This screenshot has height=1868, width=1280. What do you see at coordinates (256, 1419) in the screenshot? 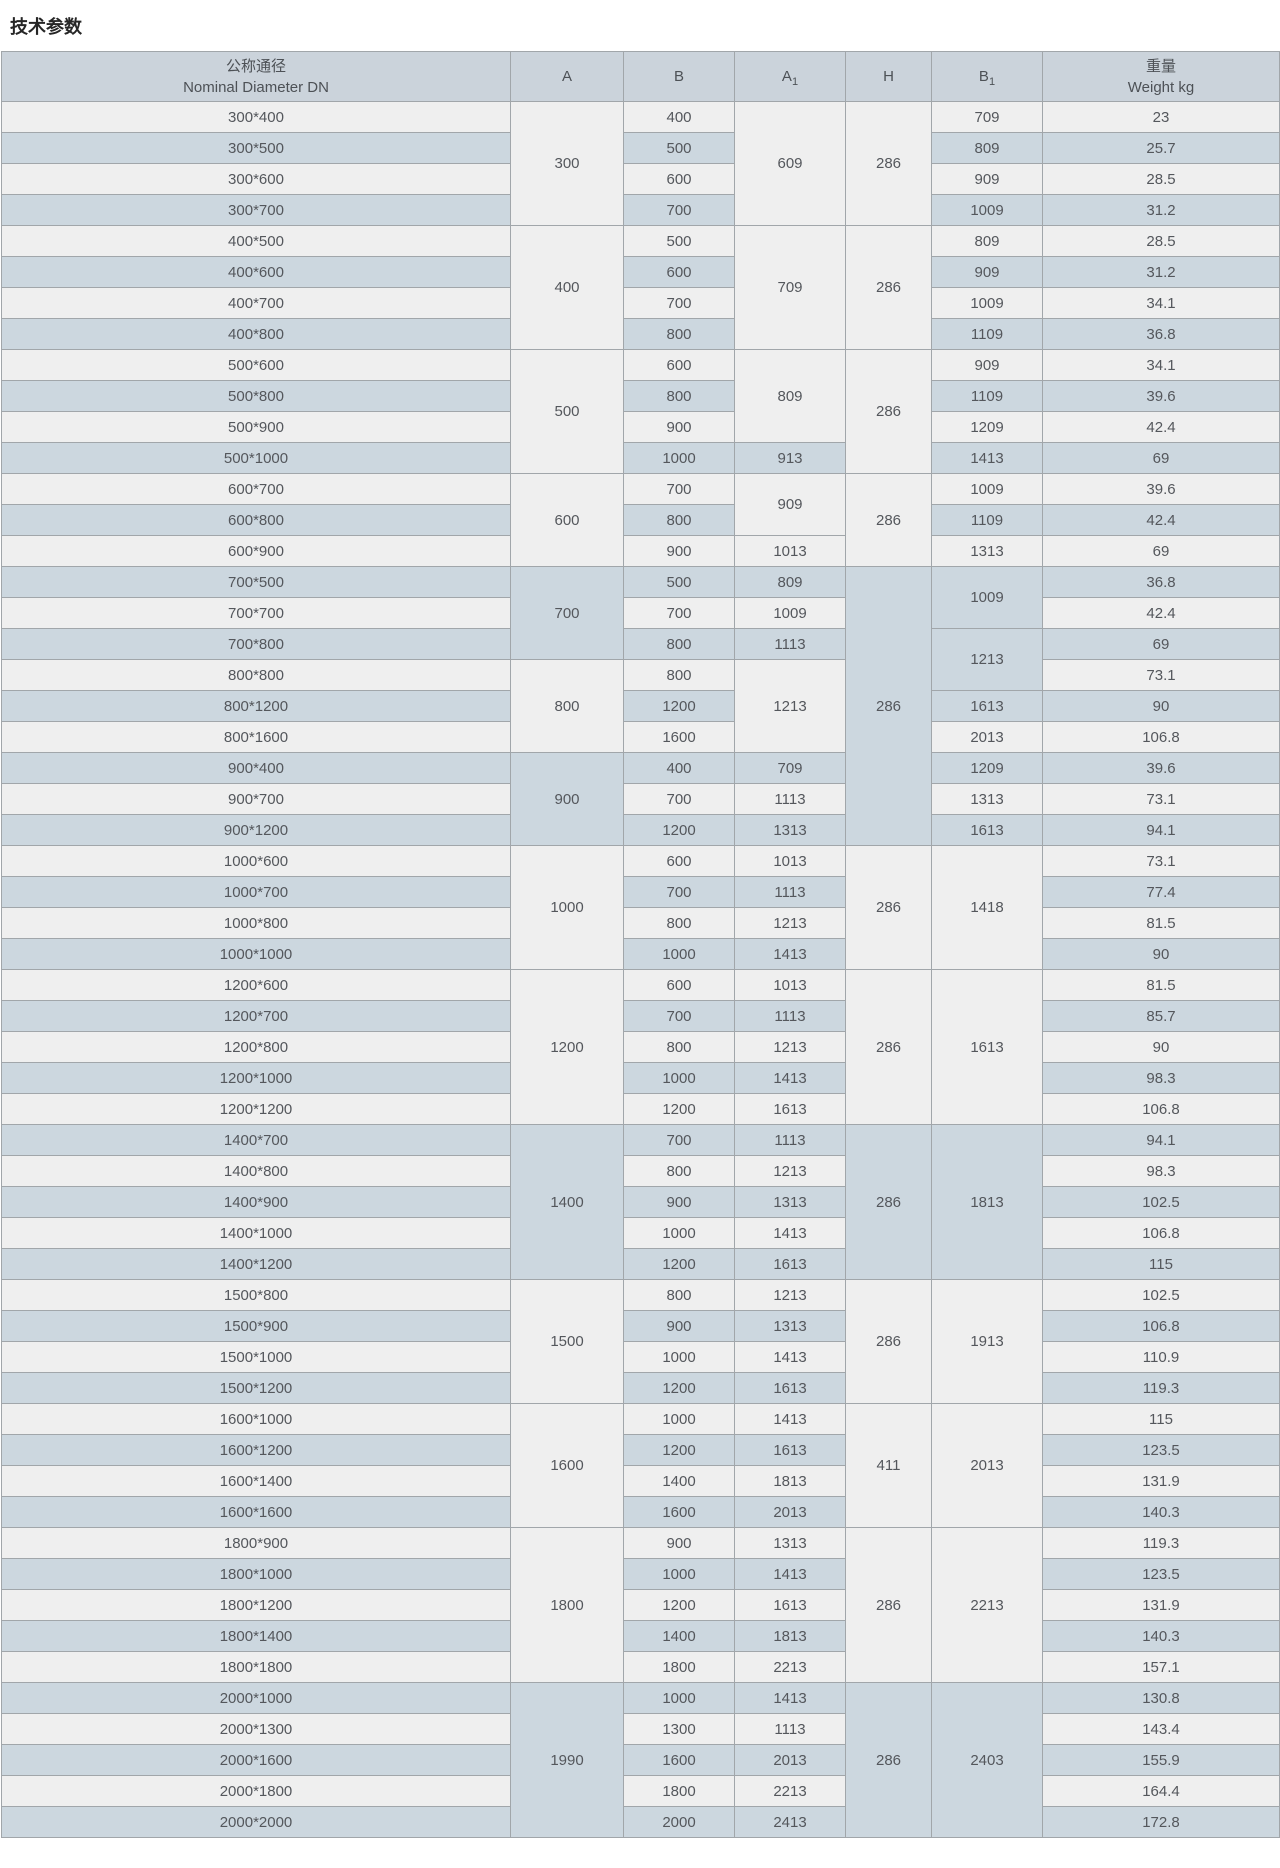
I see `cell-nominal-diameter: 1600*1000` at bounding box center [256, 1419].